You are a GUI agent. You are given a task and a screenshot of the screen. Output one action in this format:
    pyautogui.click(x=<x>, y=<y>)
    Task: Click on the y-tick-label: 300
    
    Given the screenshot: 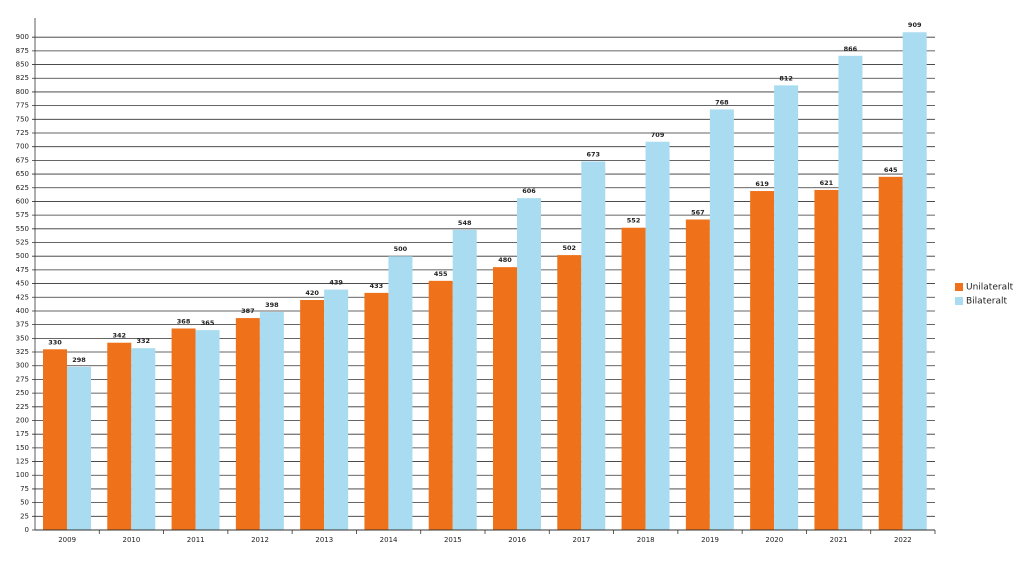 What is the action you would take?
    pyautogui.click(x=22, y=366)
    